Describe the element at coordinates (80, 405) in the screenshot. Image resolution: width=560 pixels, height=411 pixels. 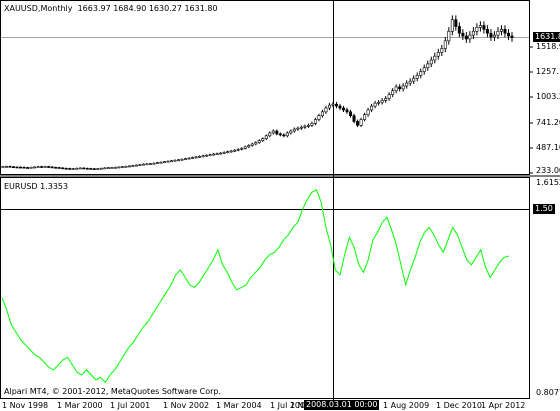
I see `x-tick-label: 1 Mar 2000` at that location.